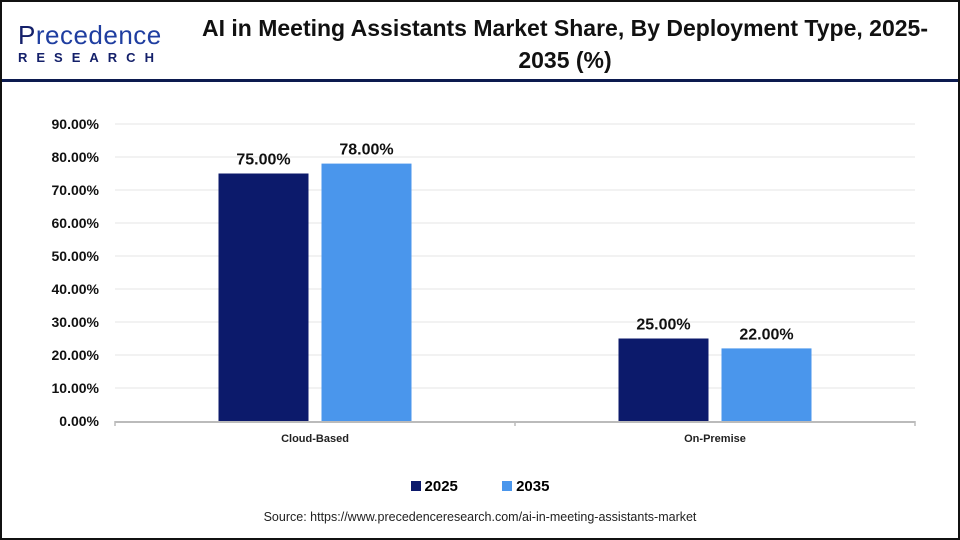 This screenshot has height=540, width=960. I want to click on legend-label: 2025, so click(441, 486).